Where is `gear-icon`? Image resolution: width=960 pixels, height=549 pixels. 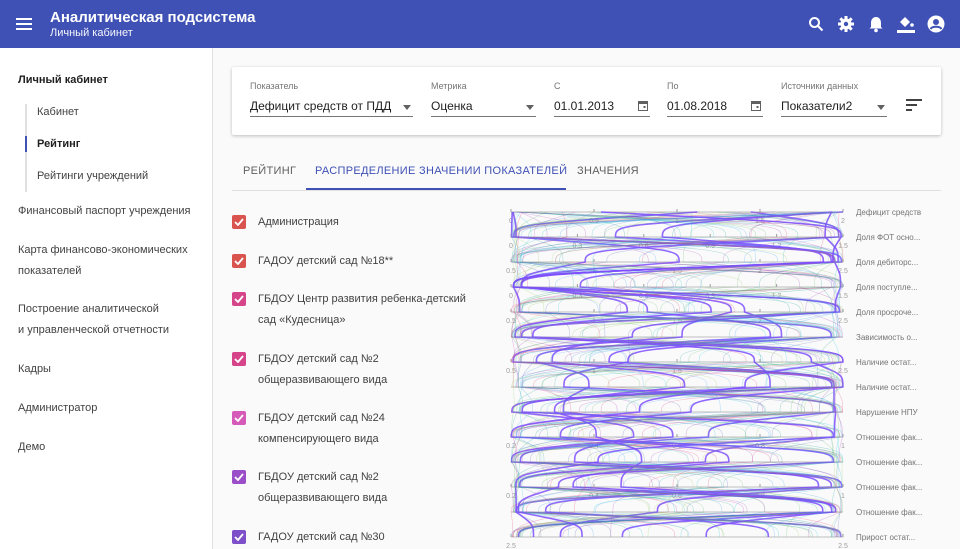 gear-icon is located at coordinates (846, 24).